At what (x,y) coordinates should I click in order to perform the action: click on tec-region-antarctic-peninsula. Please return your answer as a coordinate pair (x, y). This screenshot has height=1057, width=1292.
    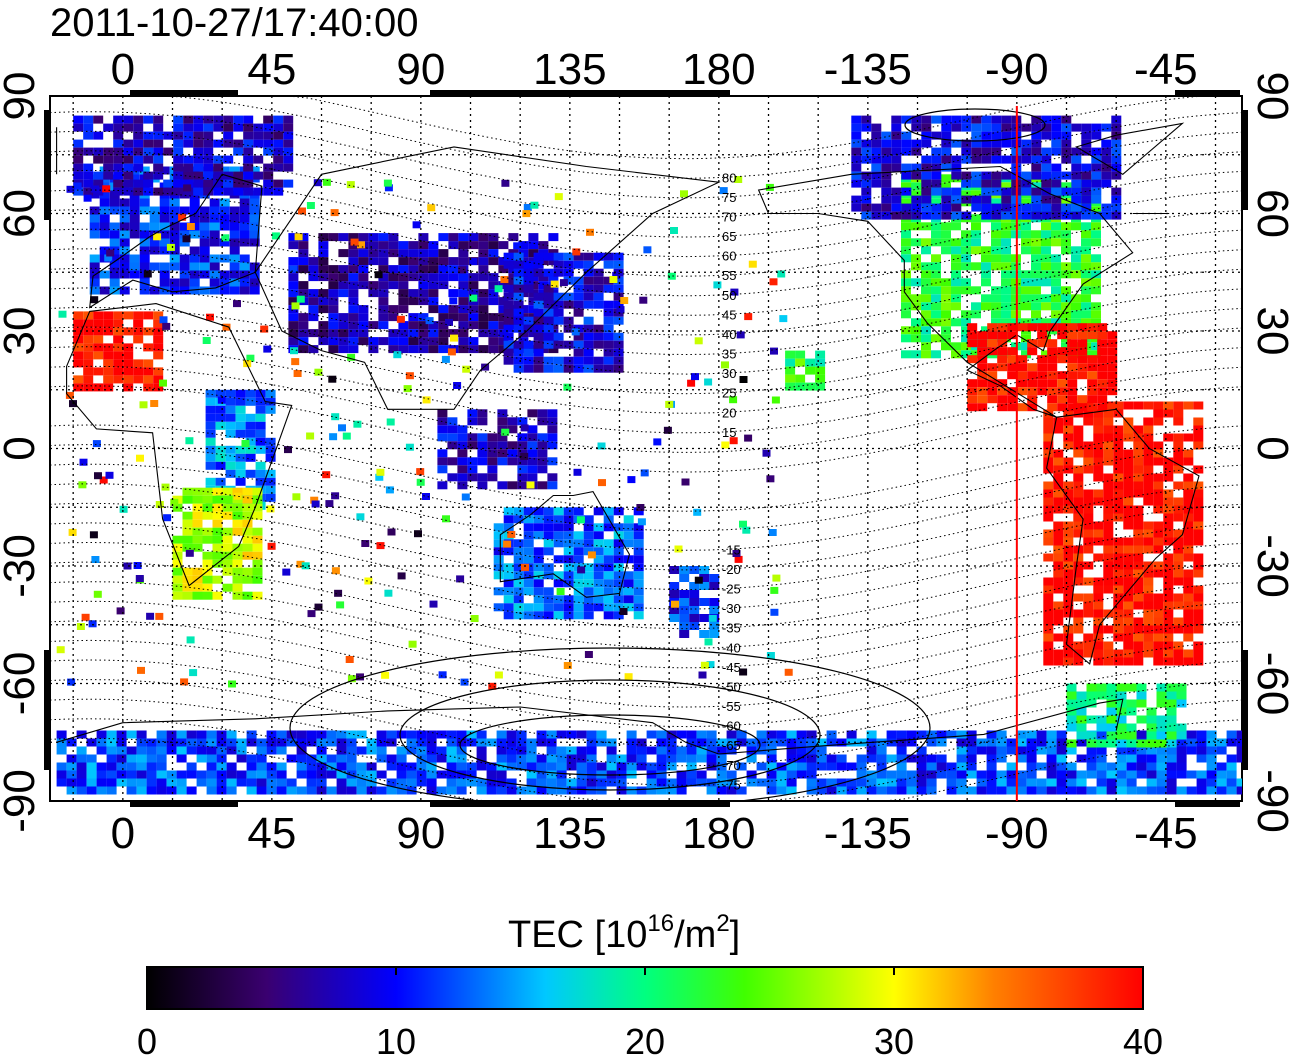
    Looking at the image, I should click on (1126, 715).